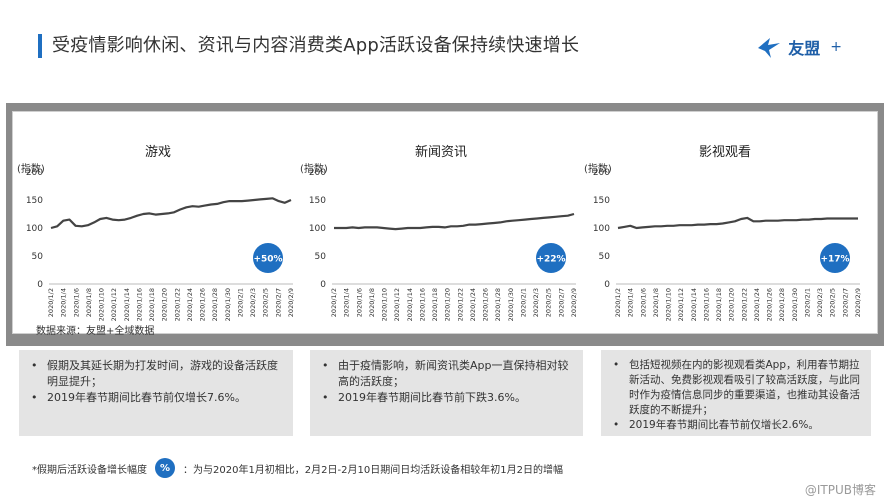 Image resolution: width=890 pixels, height=504 pixels. I want to click on growth-badge: +50%, so click(268, 258).